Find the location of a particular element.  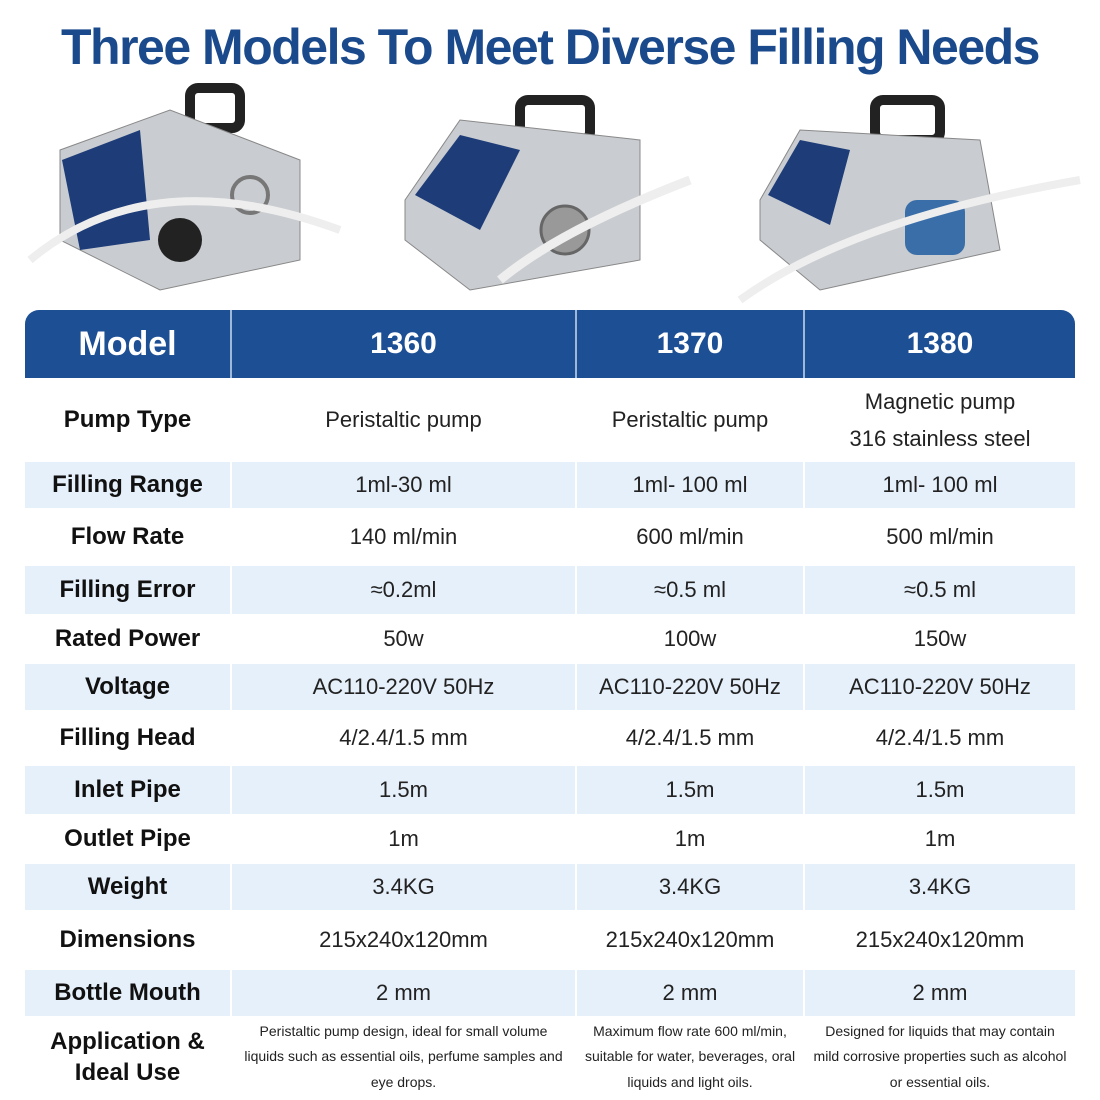

spec-value: 1ml-30 ml is located at coordinates (403, 485).